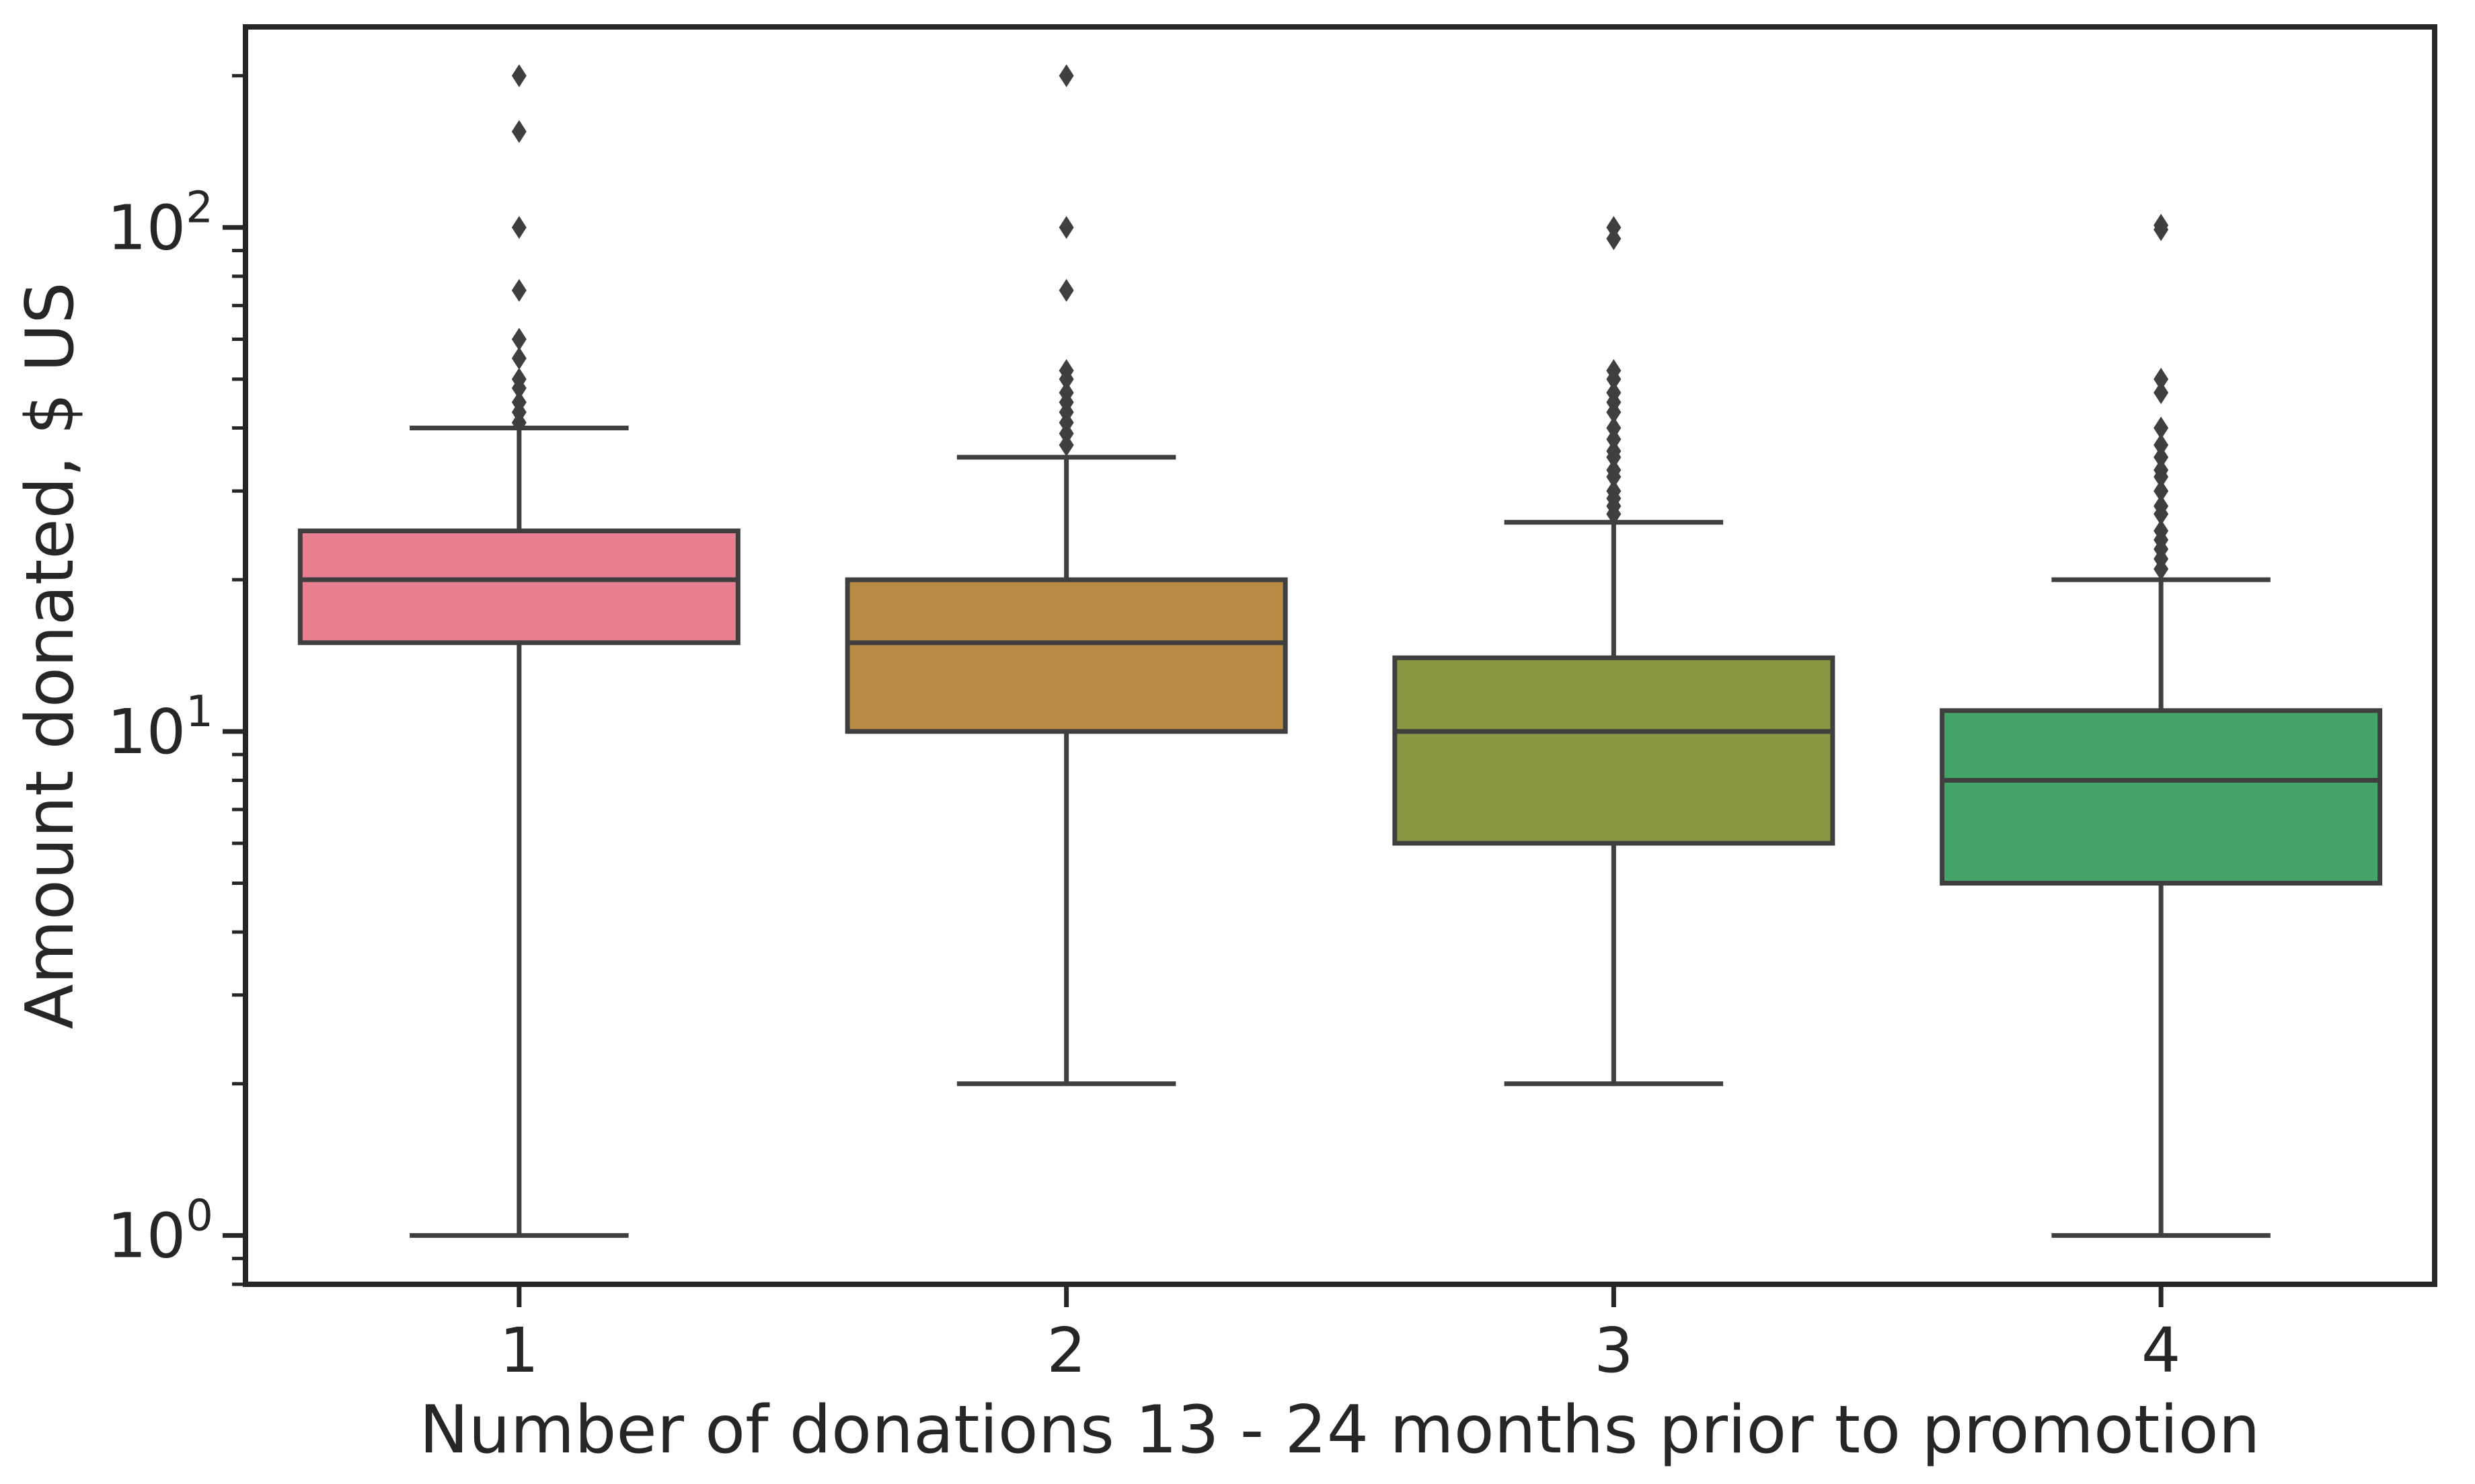 Image resolution: width=2475 pixels, height=1484 pixels. I want to click on y-tick-label: 10⁰, so click(160, 1231).